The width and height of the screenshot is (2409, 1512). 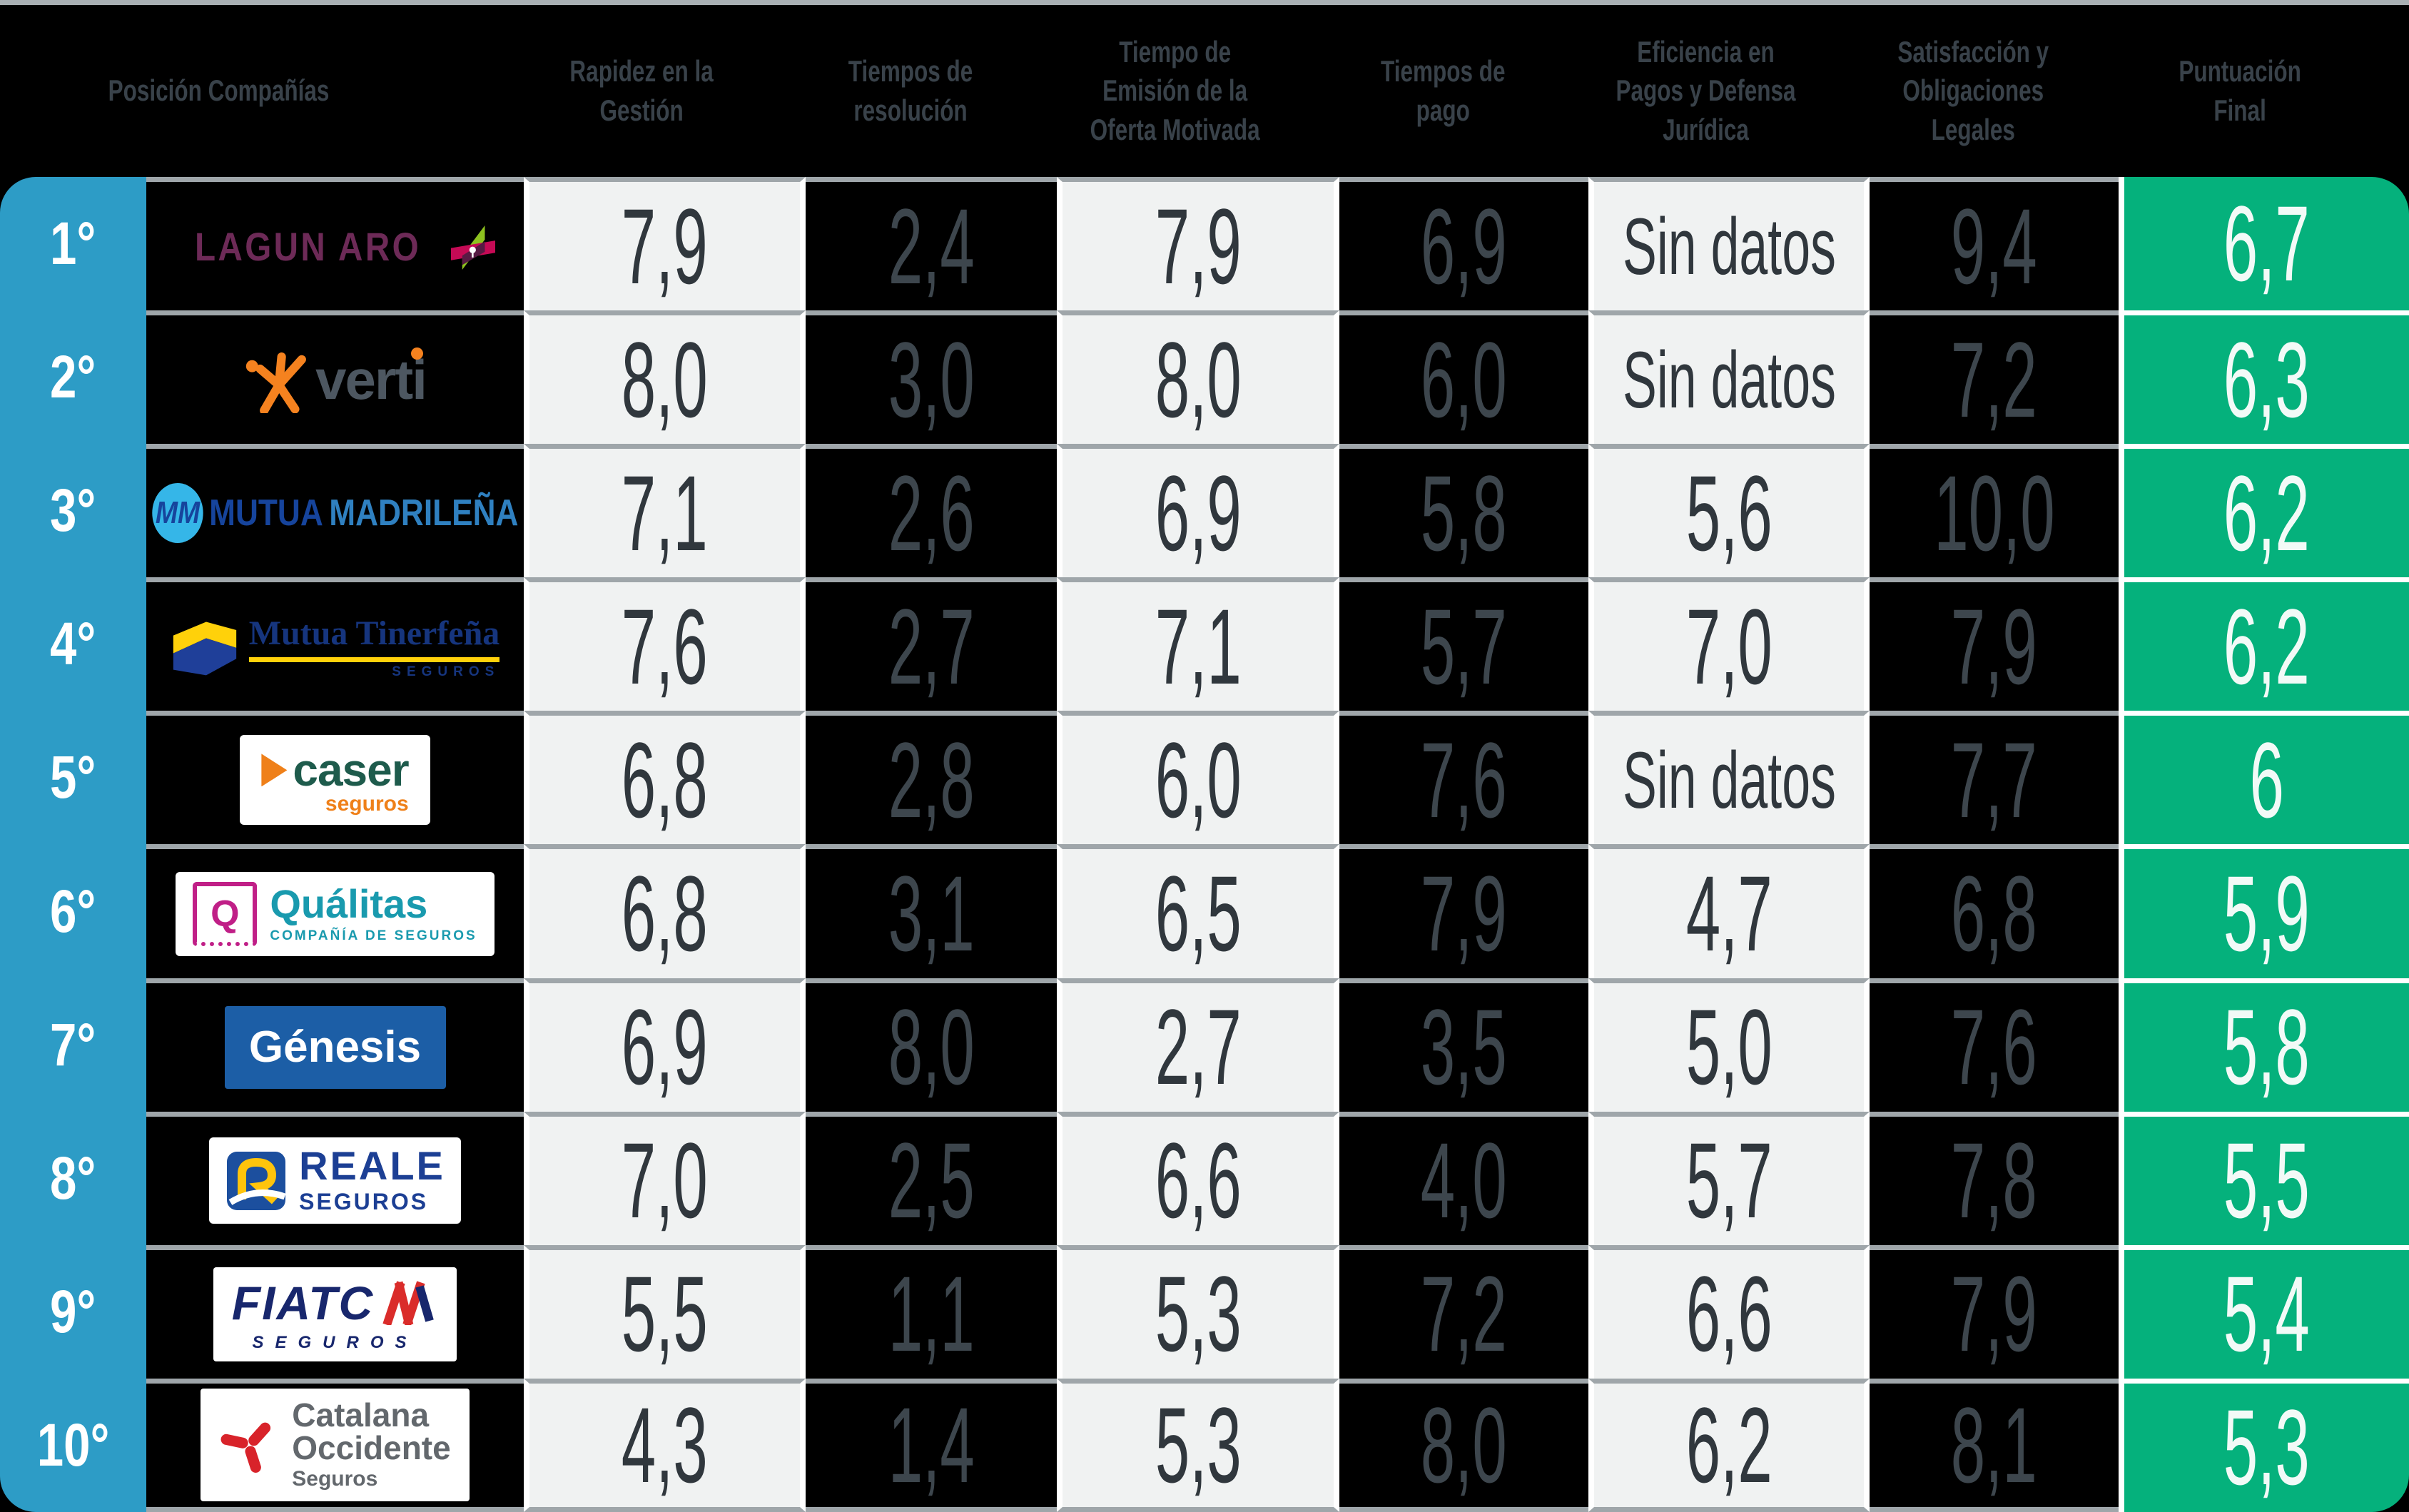 I want to click on catalana-wordmark-line2: Occidente, so click(x=371, y=1448).